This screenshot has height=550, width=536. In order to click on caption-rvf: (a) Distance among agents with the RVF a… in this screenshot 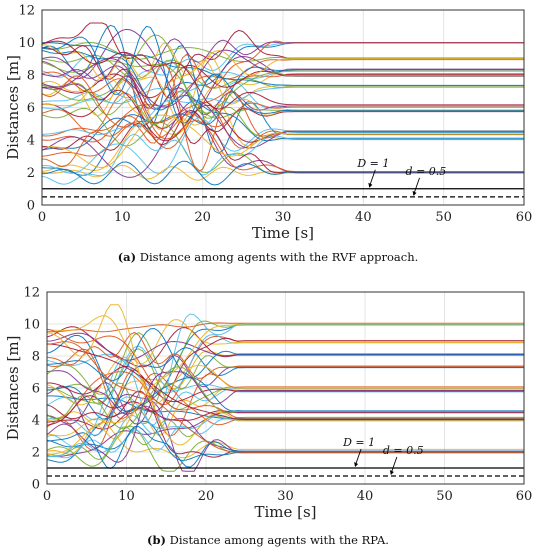, I will do `click(268, 257)`.